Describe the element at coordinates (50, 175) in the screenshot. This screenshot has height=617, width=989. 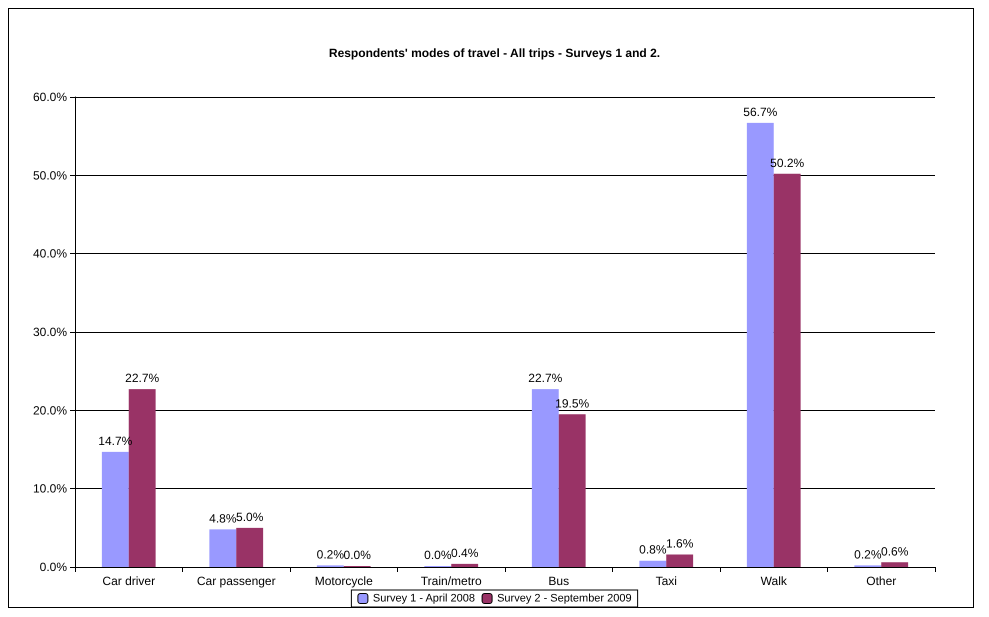
I see `y-tick-label: 50.0%` at that location.